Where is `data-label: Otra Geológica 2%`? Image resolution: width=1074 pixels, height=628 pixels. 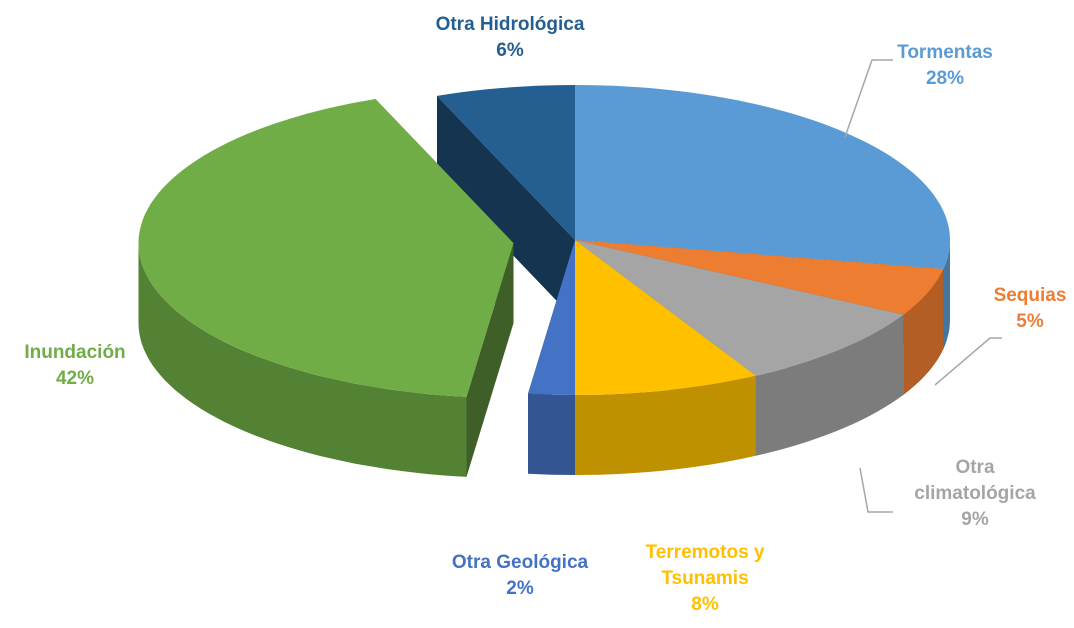
data-label: Otra Geológica 2% is located at coordinates (520, 576).